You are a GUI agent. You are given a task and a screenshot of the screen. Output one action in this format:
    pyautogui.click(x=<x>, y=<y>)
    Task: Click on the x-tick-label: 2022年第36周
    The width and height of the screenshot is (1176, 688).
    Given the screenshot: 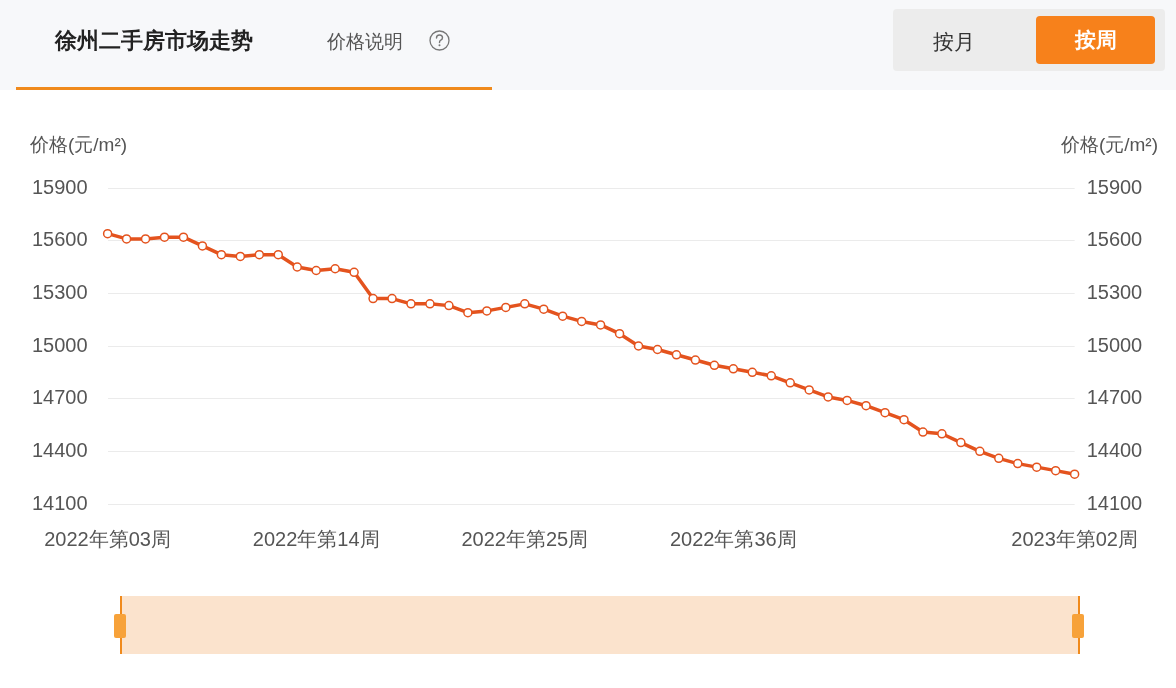 What is the action you would take?
    pyautogui.click(x=733, y=538)
    